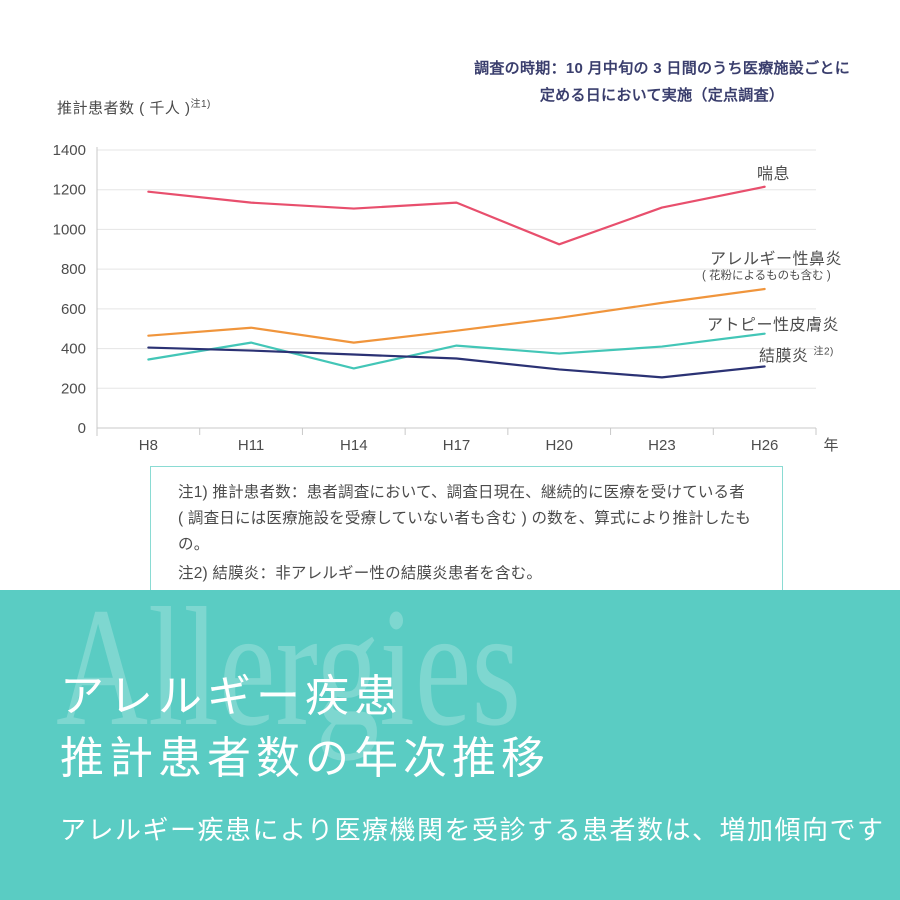 This screenshot has width=900, height=900. Describe the element at coordinates (73, 309) in the screenshot. I see `svg-text: 600` at that location.